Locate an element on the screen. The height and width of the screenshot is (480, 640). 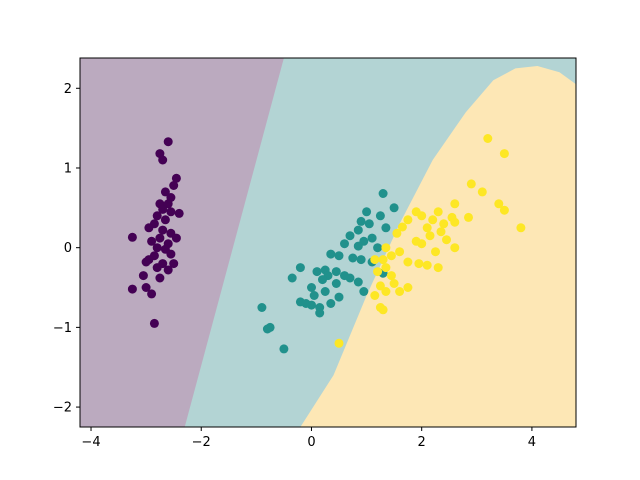
x-tick-label: 4 is located at coordinates (532, 442).